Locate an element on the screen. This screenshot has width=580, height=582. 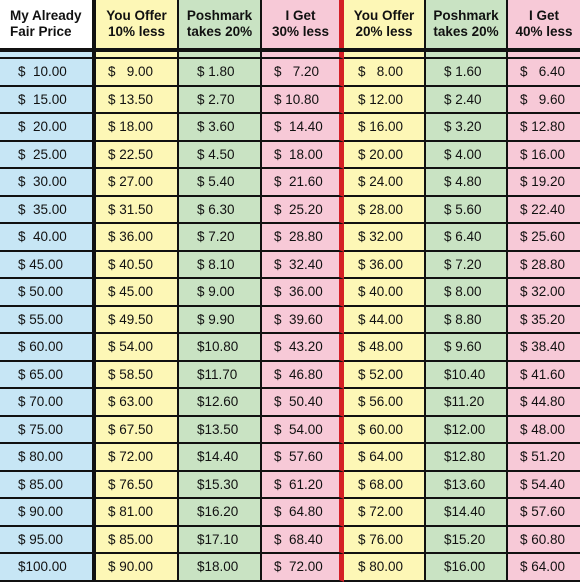
fair-price-cell: $ 30.00 is located at coordinates (48, 183).